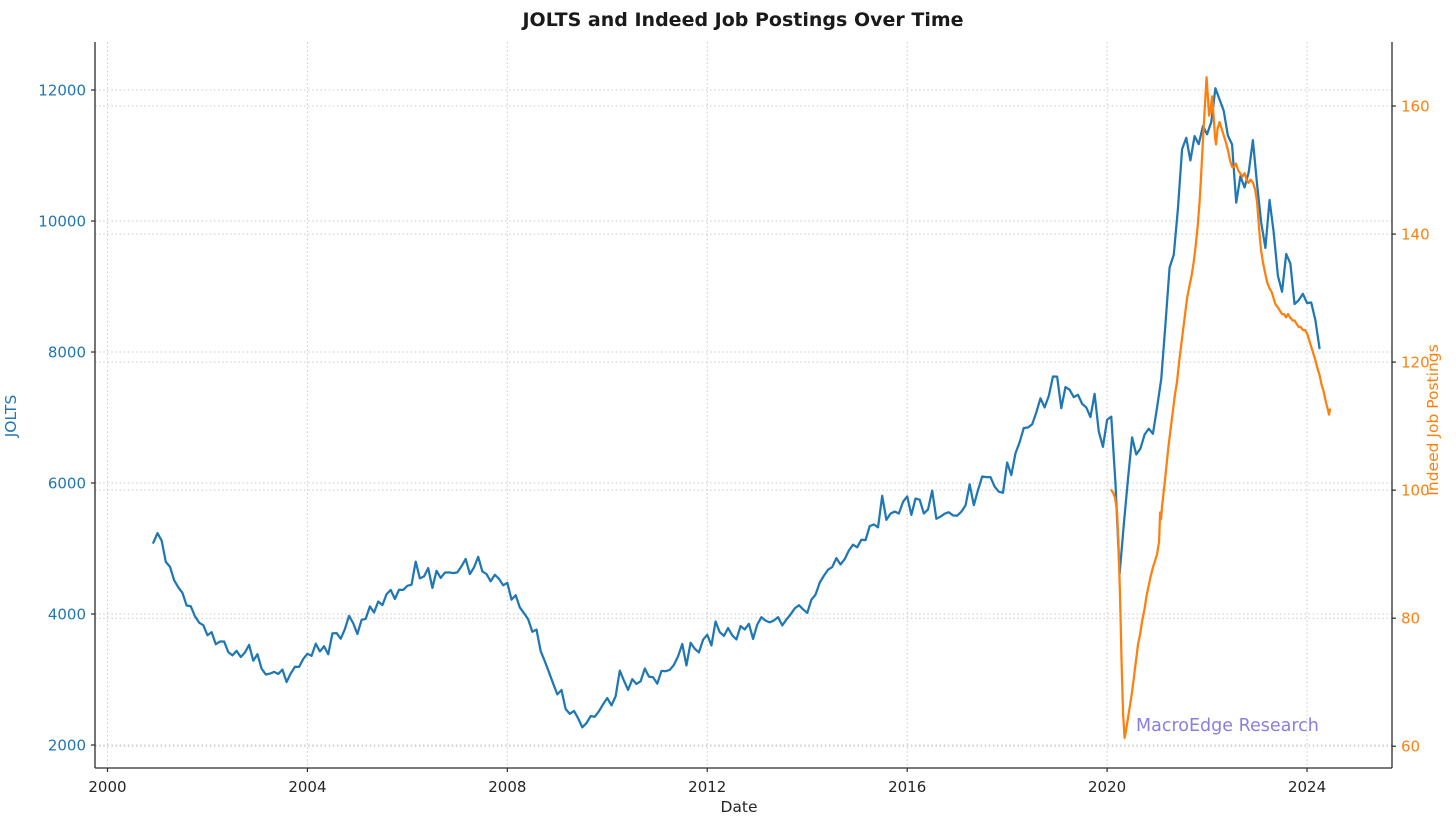 The image size is (1456, 826). I want to click on x-tick-labels: 2000 2004 2008 2012 2016 2020 2024, so click(707, 787).